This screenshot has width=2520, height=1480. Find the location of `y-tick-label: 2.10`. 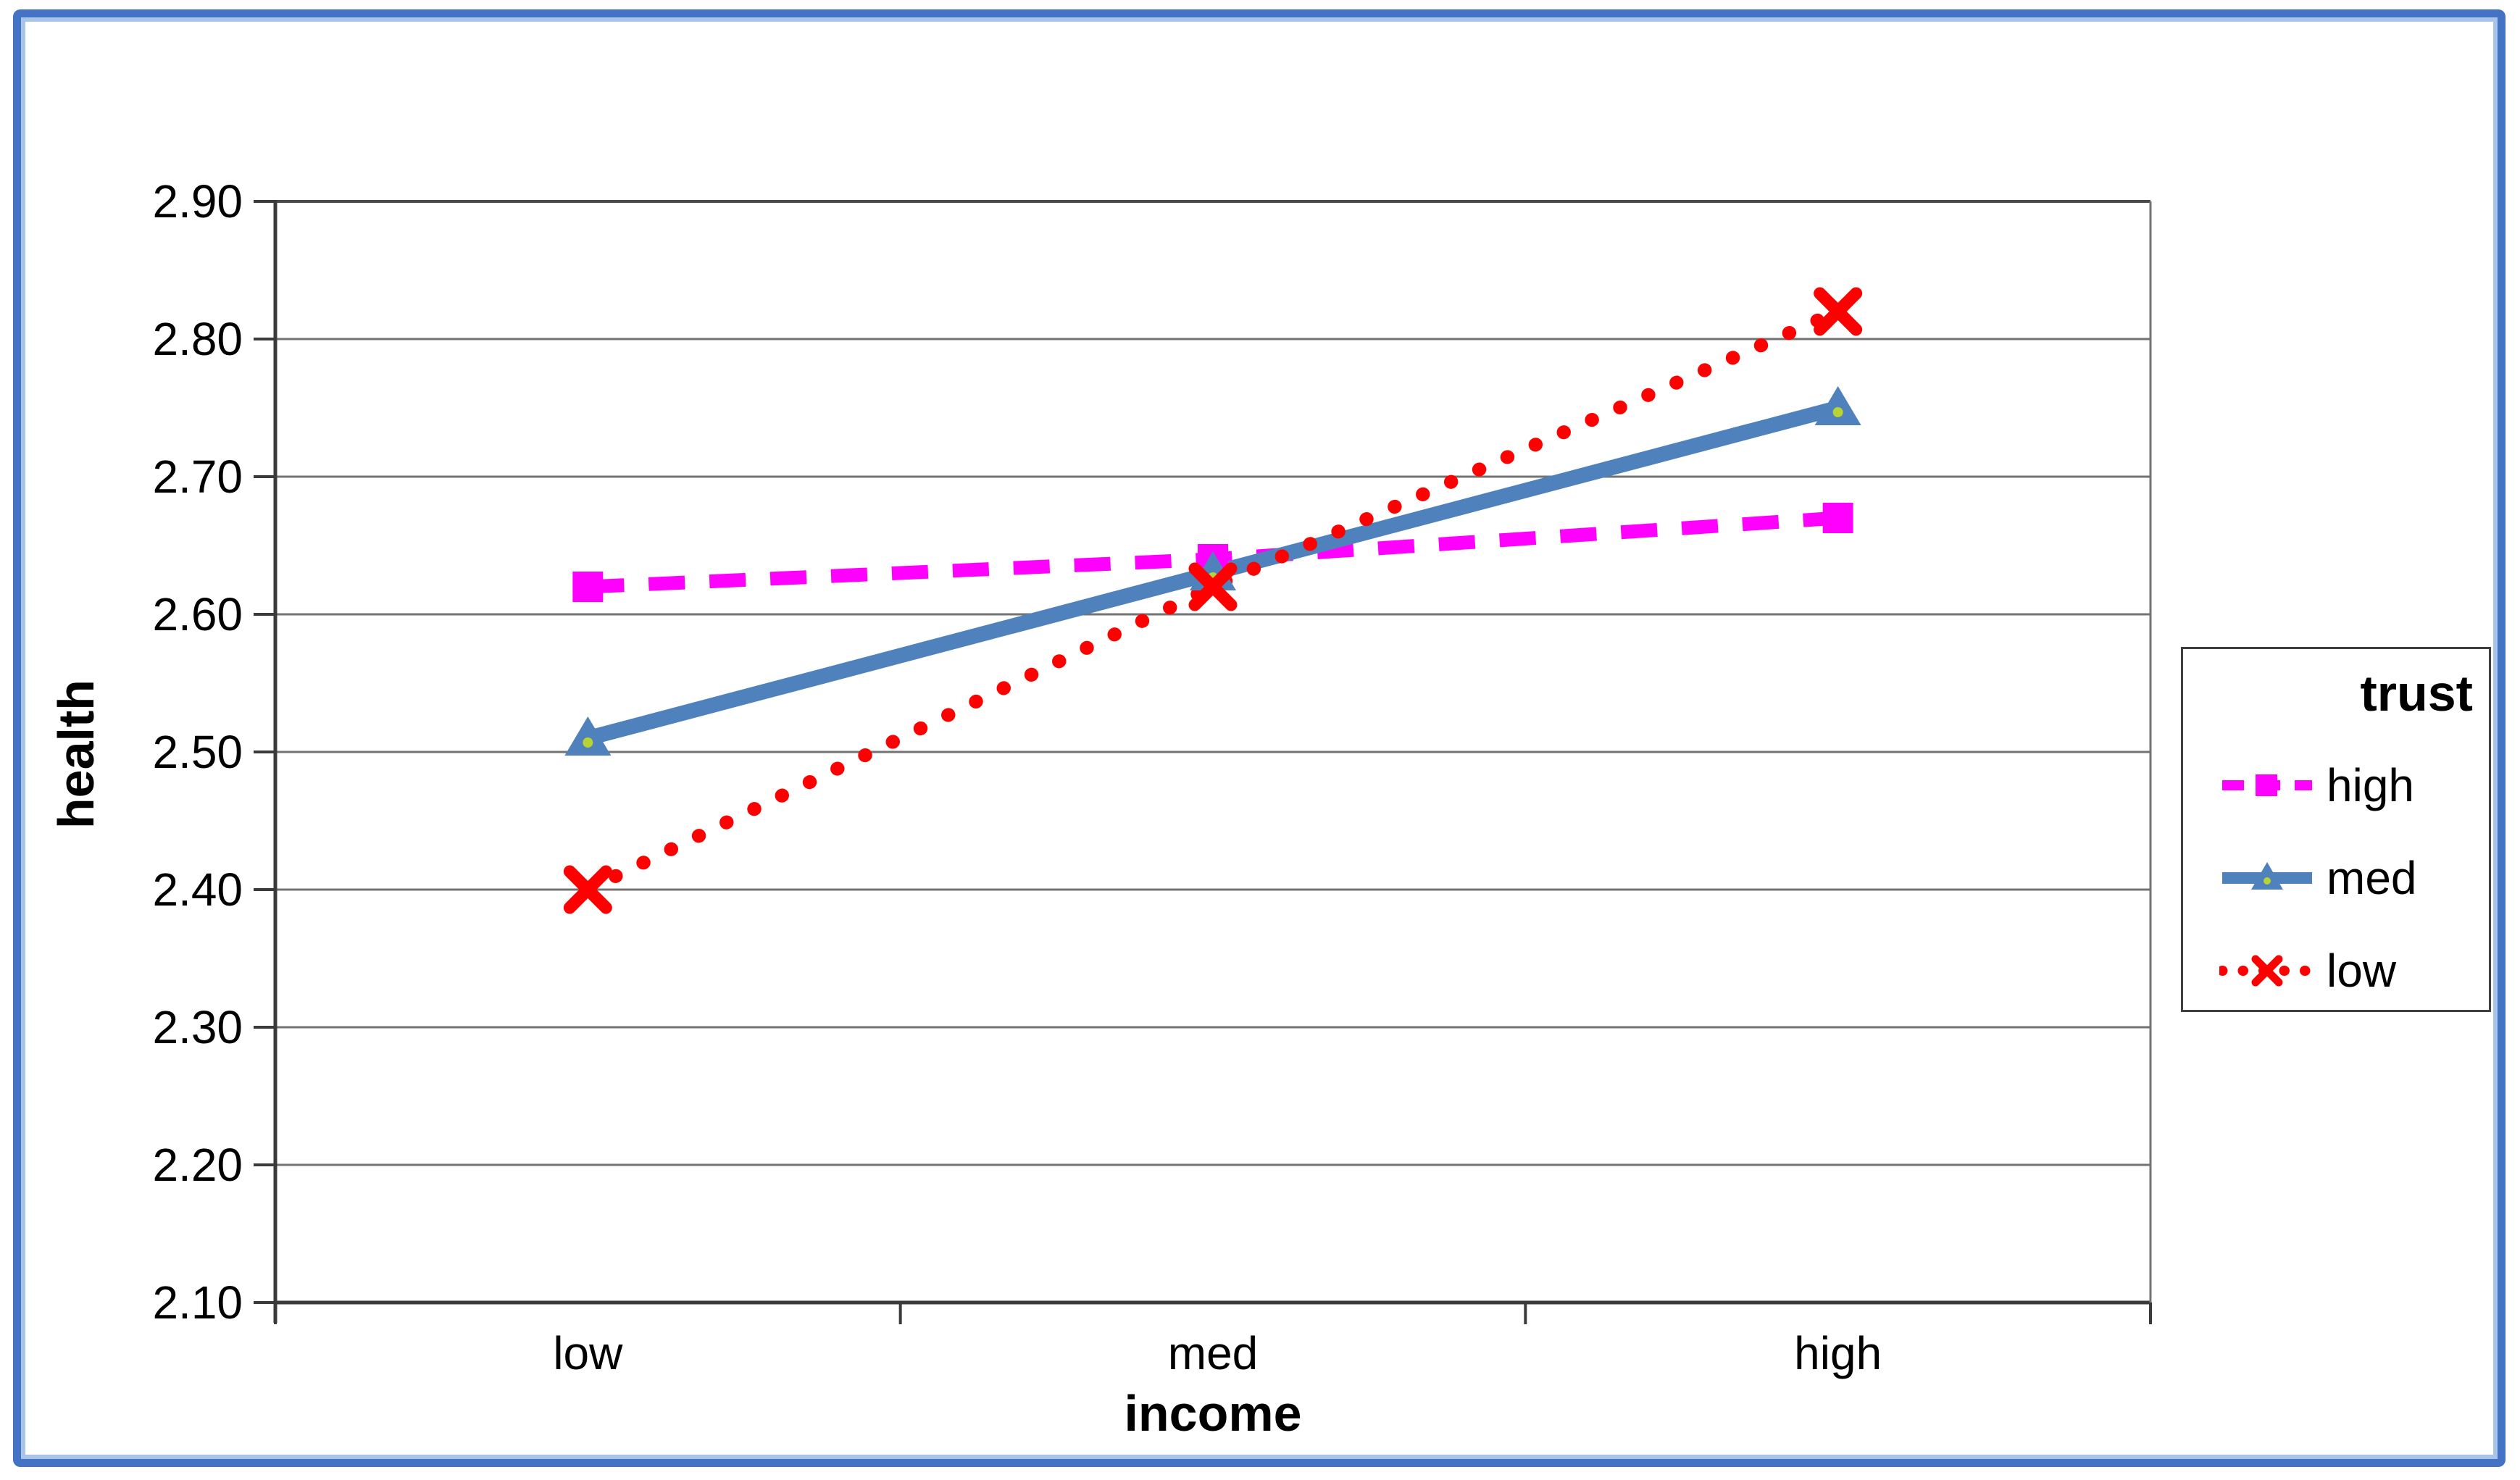

y-tick-label: 2.10 is located at coordinates (197, 1302).